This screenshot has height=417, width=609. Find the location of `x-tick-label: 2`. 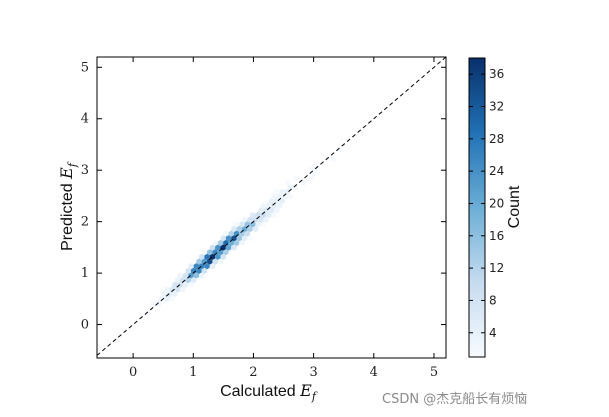

x-tick-label: 2 is located at coordinates (253, 372).